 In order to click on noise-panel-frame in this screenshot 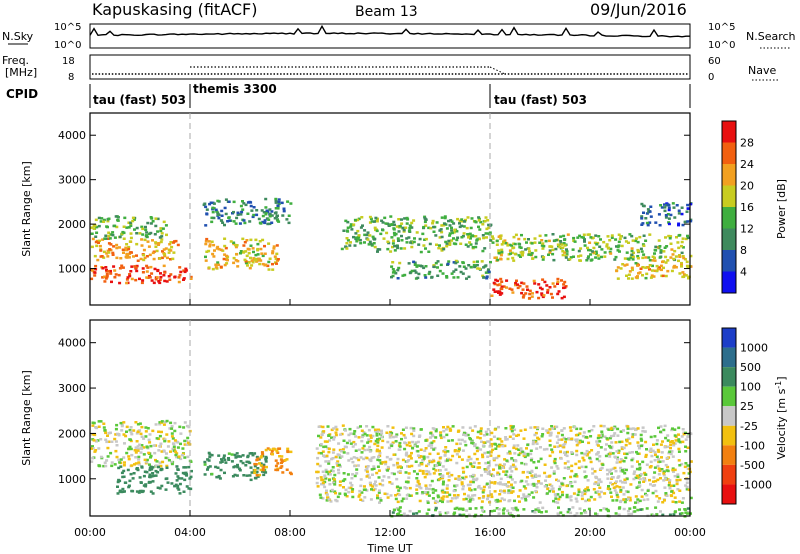, I will do `click(390, 36)`.